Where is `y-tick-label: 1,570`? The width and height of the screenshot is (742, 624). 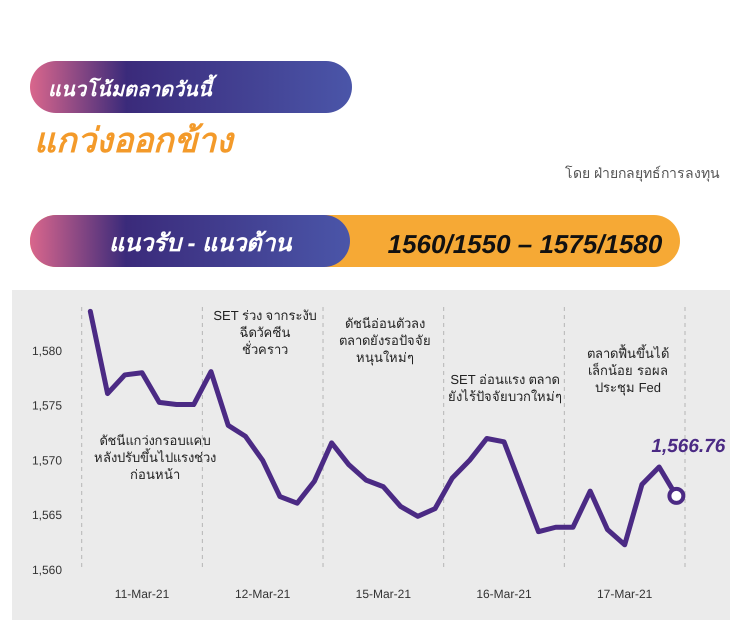 y-tick-label: 1,570 is located at coordinates (47, 460).